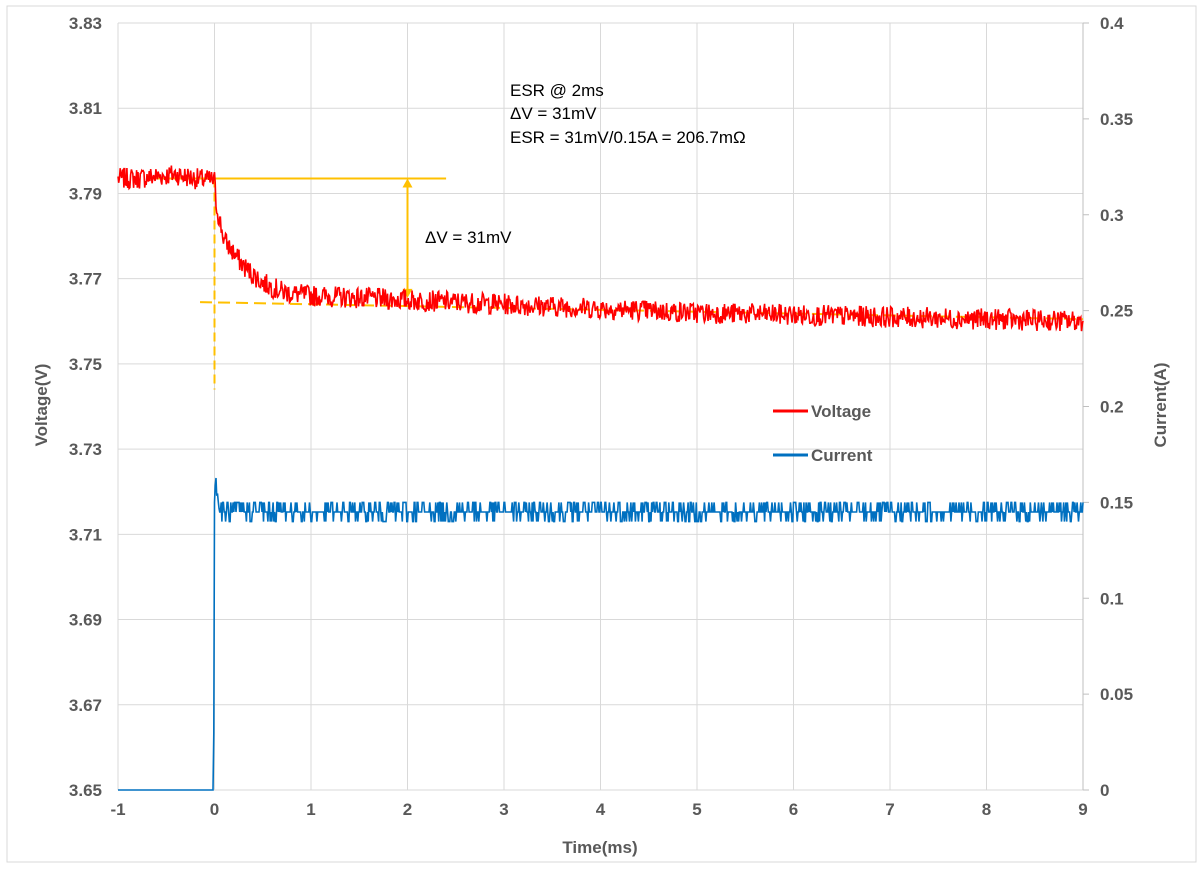 This screenshot has height=869, width=1203. What do you see at coordinates (1116, 694) in the screenshot?
I see `y2-tick-label: 0.05` at bounding box center [1116, 694].